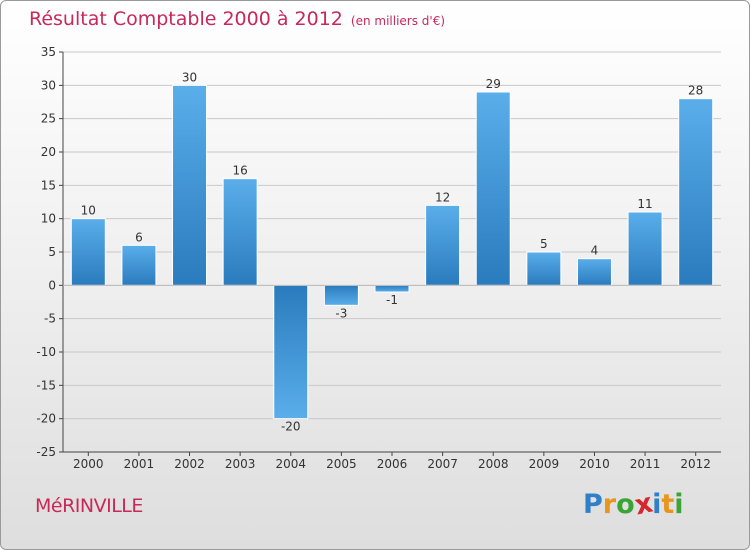 The image size is (750, 550). Describe the element at coordinates (668, 504) in the screenshot. I see `logo-letter: t` at that location.